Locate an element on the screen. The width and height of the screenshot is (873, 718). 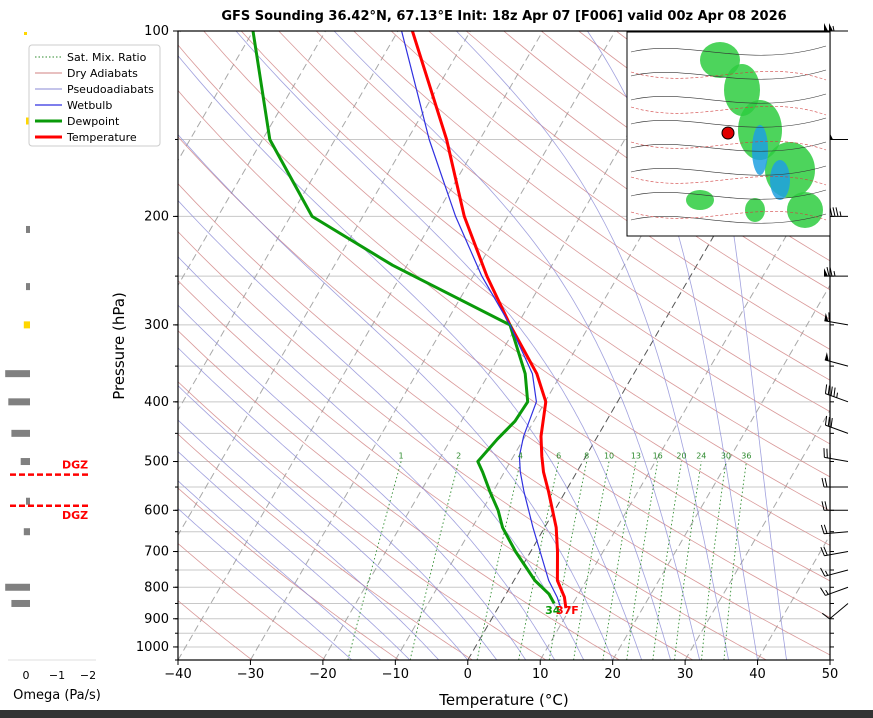
surface-temperature-label: 37F is located at coordinates (567, 610).